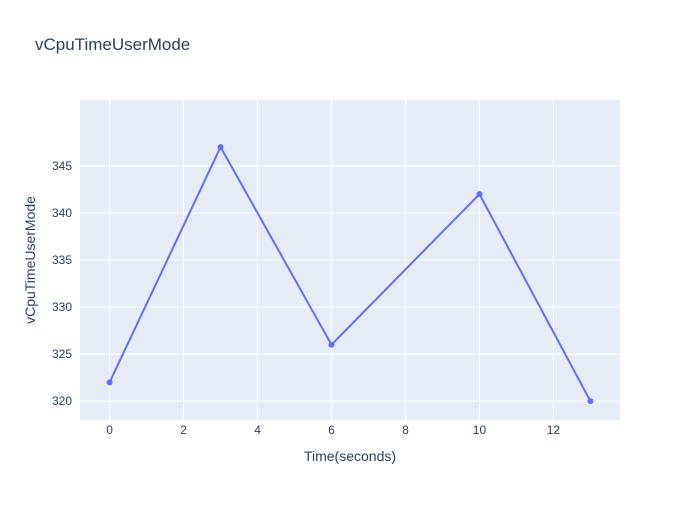 This screenshot has height=505, width=700. I want to click on x-tick-label: 2, so click(183, 430).